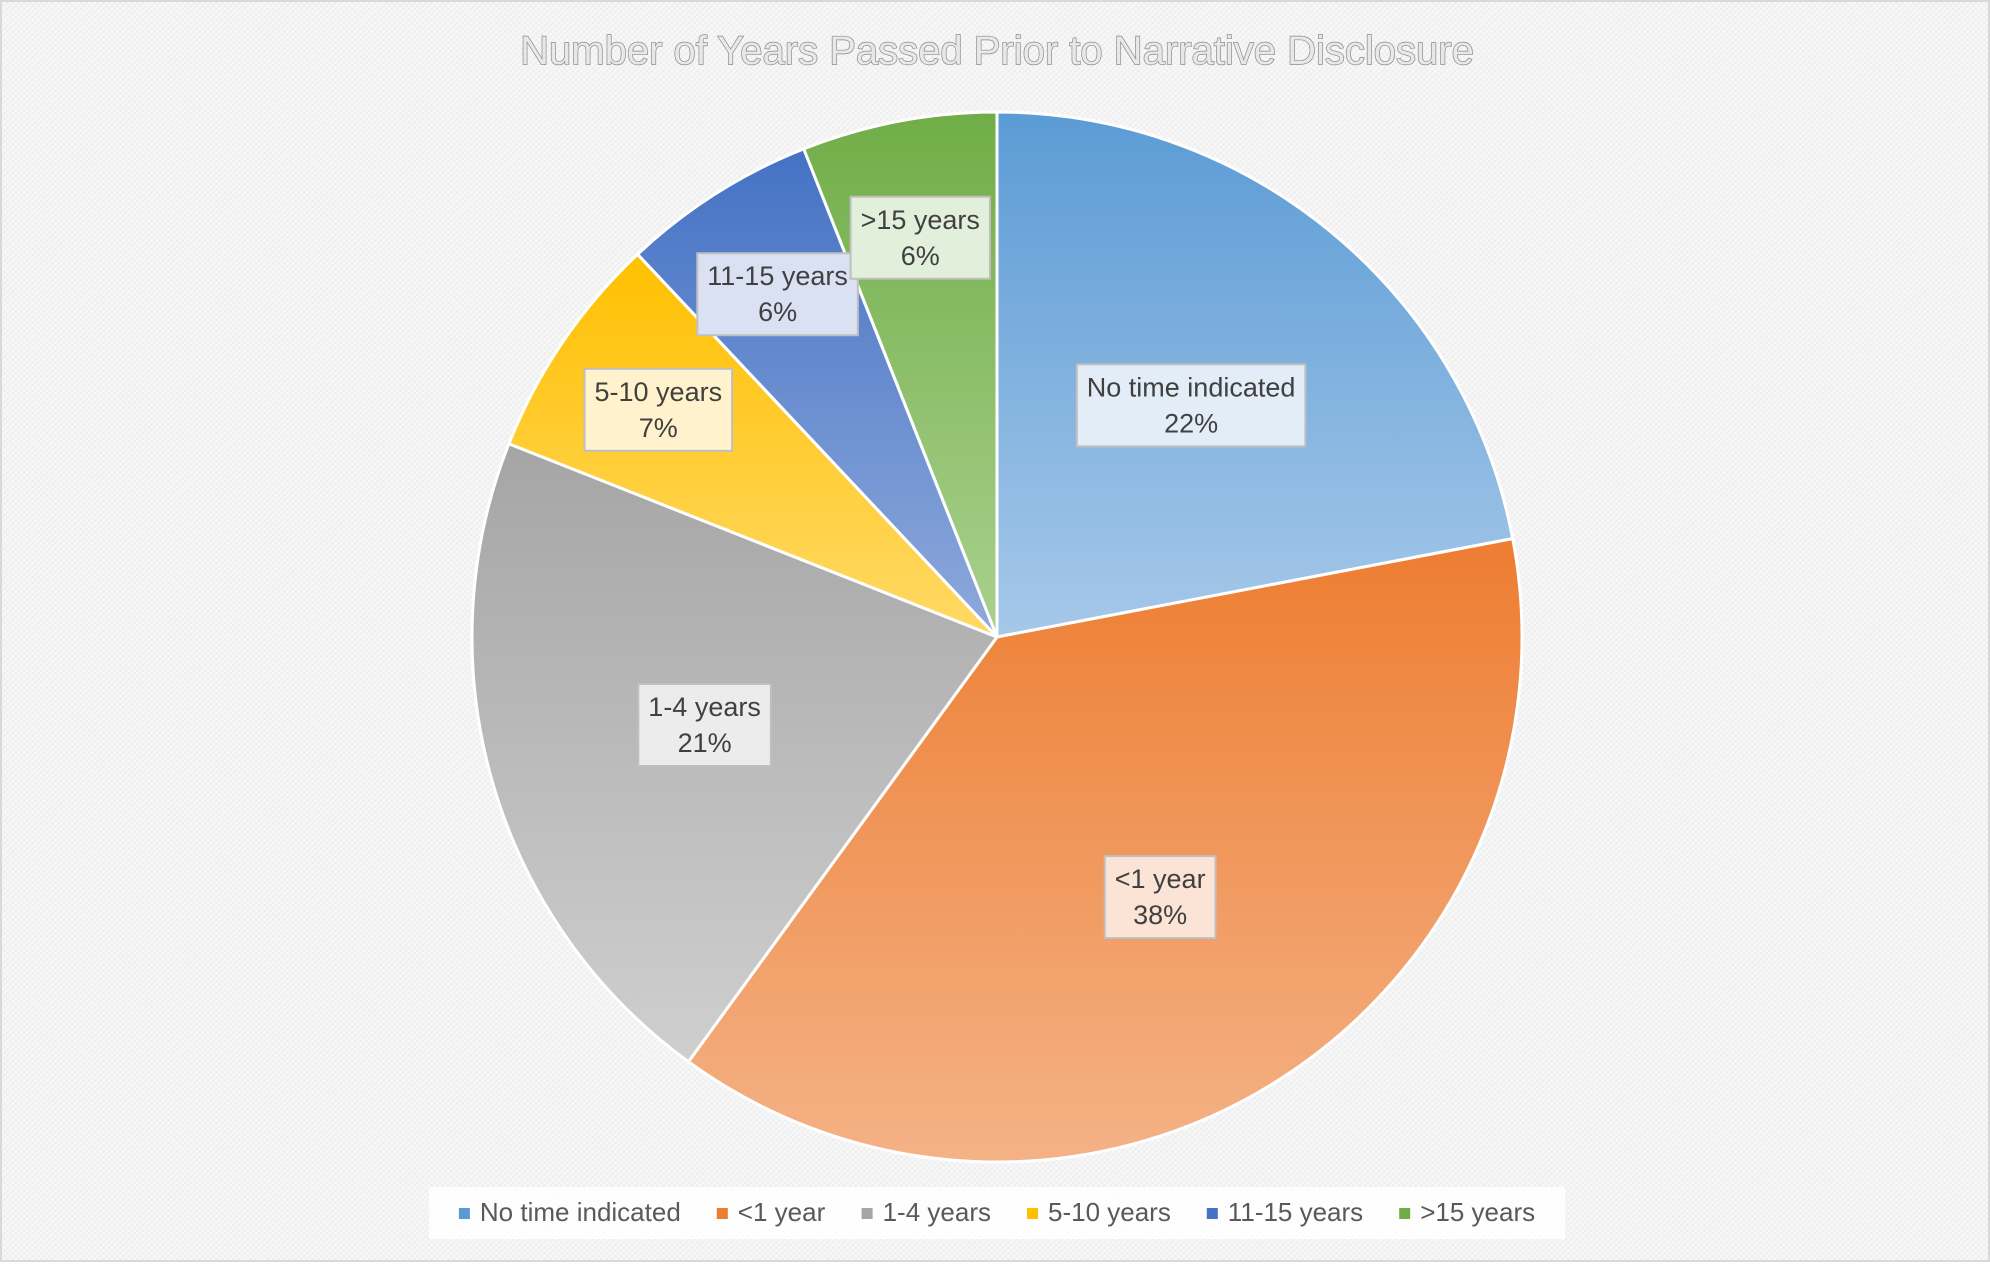  I want to click on pie-slice-5-10-years, so click(753, 445).